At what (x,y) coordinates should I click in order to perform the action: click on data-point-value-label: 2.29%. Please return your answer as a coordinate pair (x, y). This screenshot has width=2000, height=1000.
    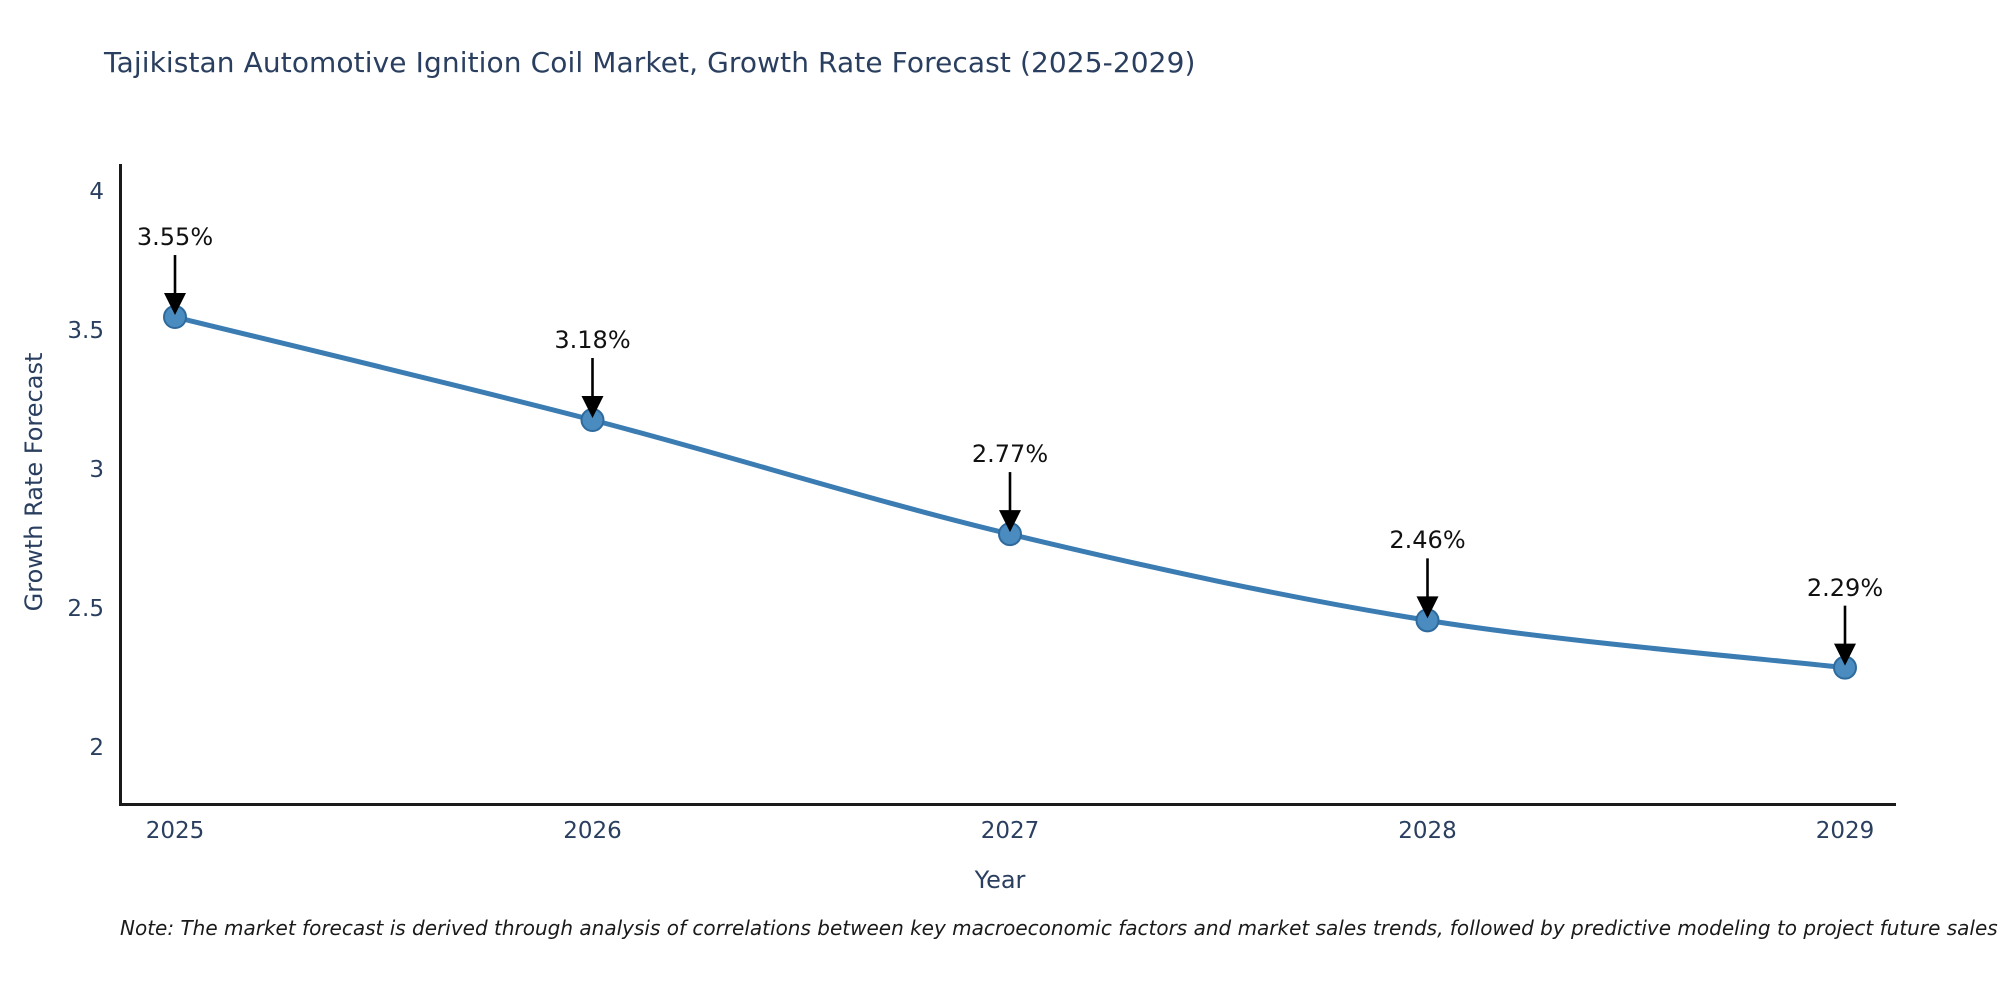
    Looking at the image, I should click on (1845, 587).